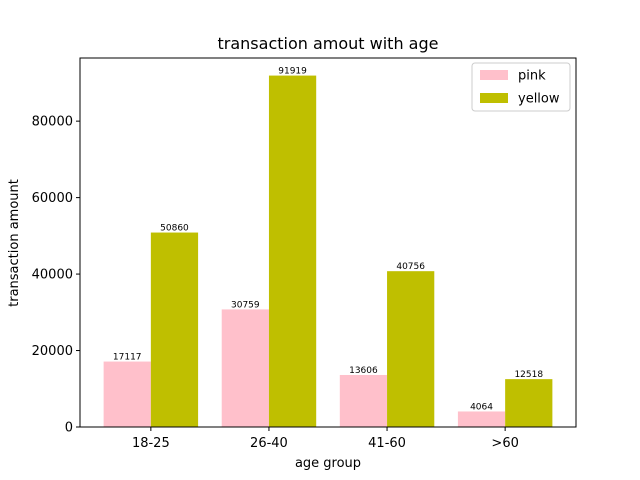 Image resolution: width=640 pixels, height=480 pixels. Describe the element at coordinates (325, 439) in the screenshot. I see `x-axis: 18-25 26-40 41-60 >60` at that location.